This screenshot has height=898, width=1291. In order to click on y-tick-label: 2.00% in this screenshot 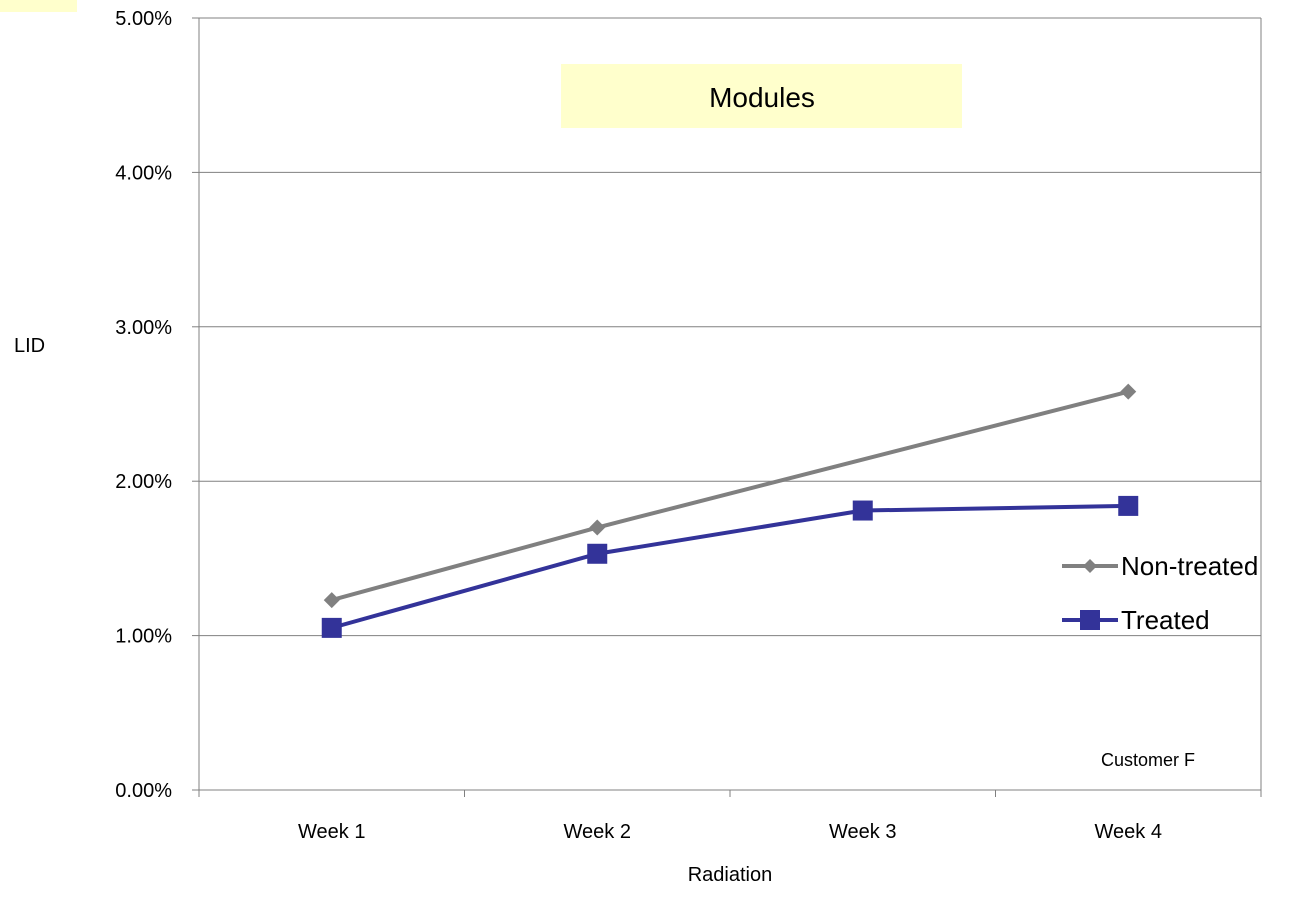, I will do `click(143, 482)`.